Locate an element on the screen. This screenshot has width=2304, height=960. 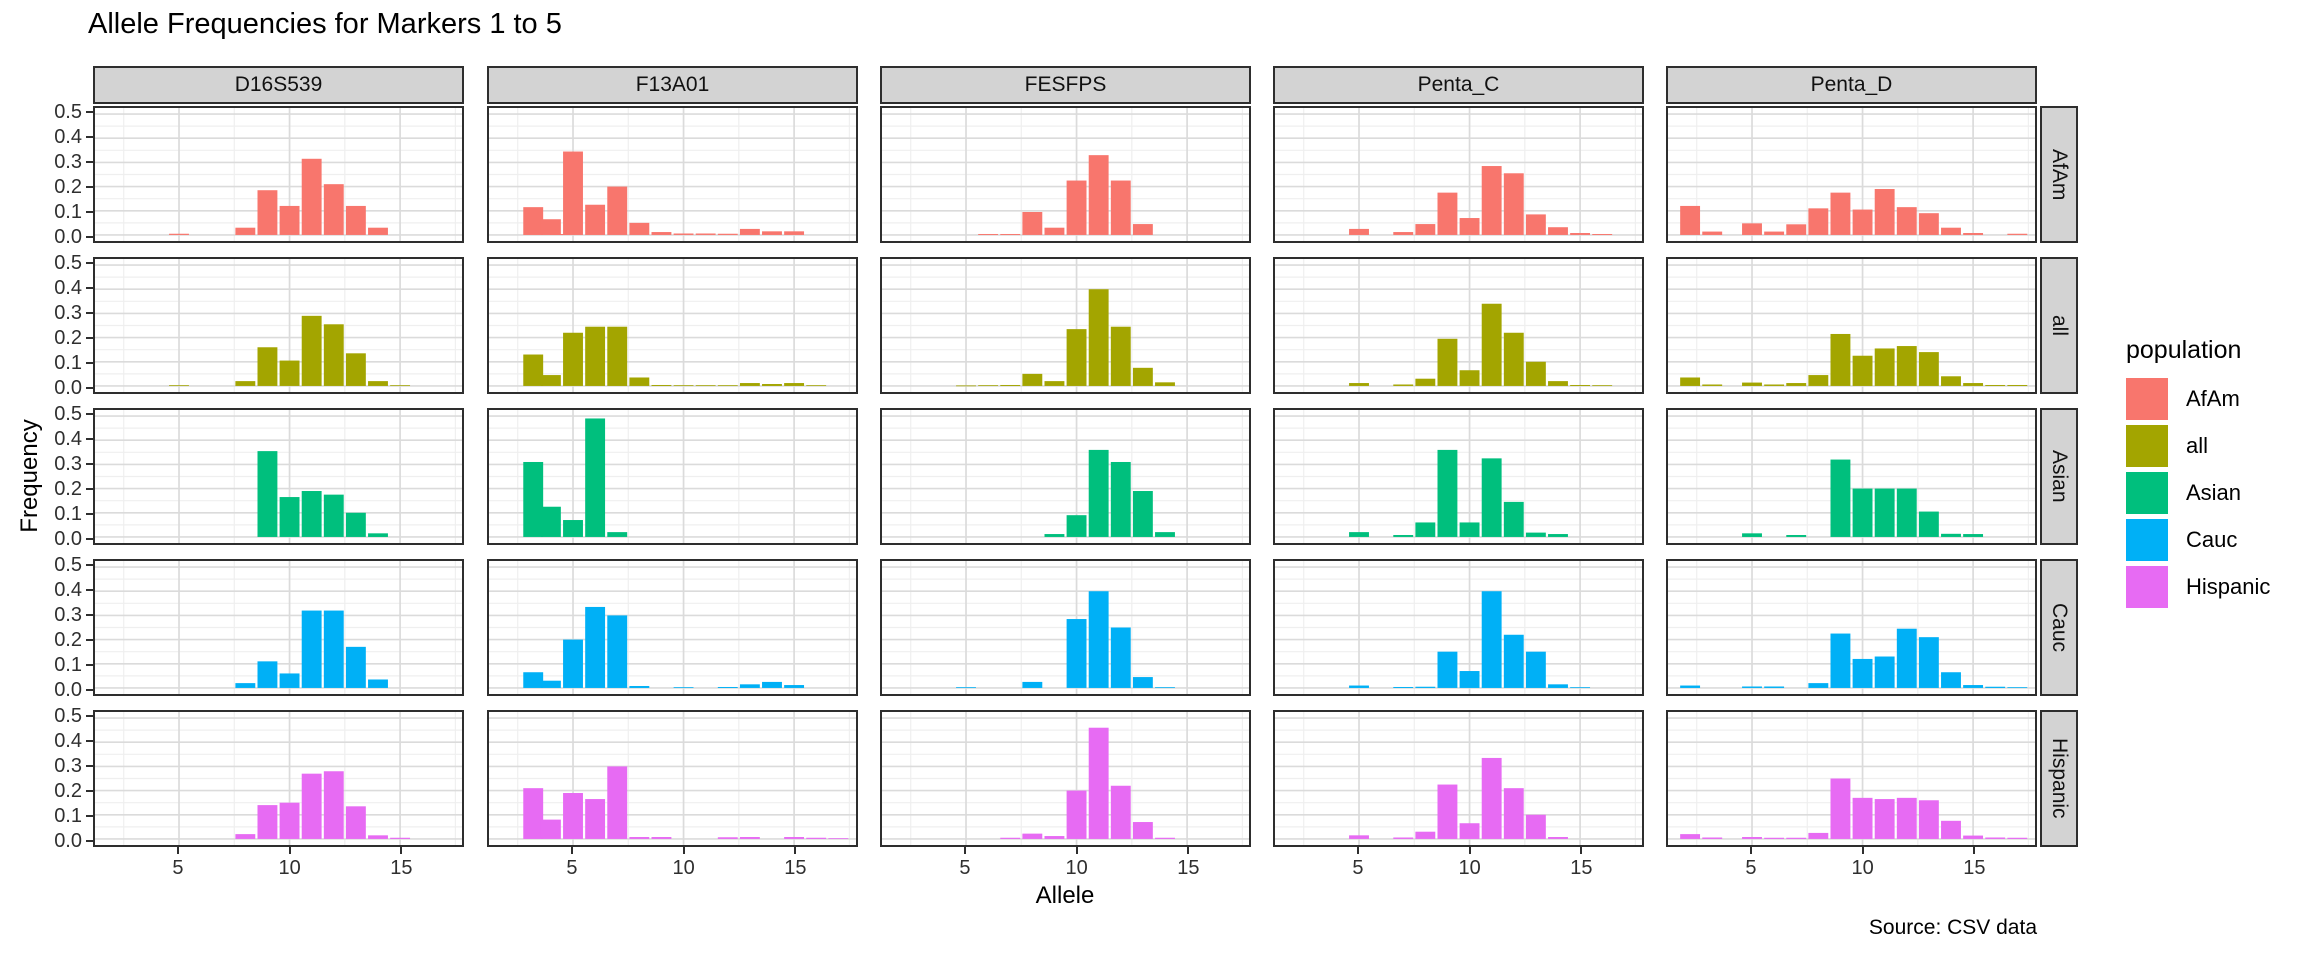
panel-Penta_D-Cauc is located at coordinates (1851, 627).